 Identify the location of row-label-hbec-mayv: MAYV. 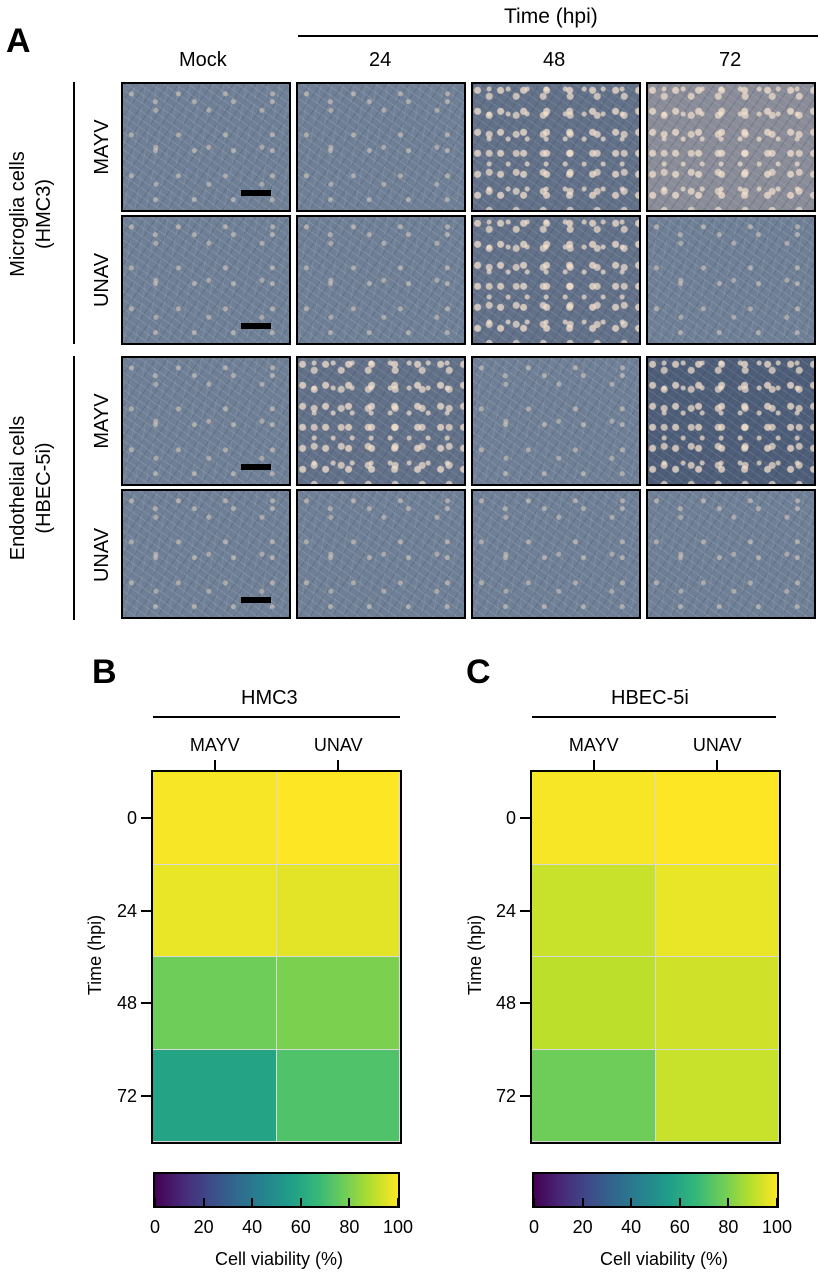
(102, 421).